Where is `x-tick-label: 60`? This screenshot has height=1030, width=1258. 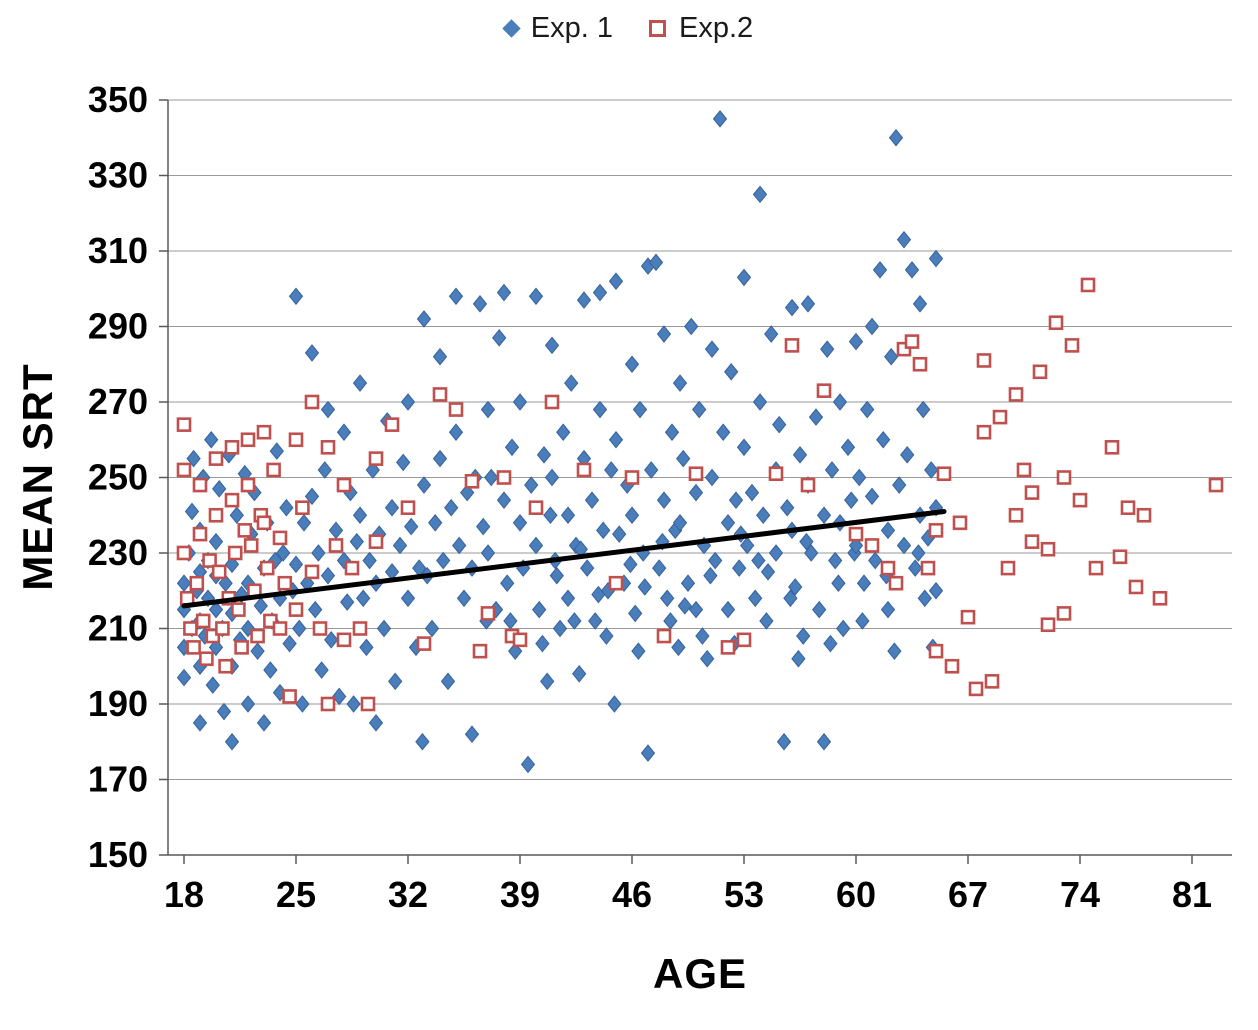 x-tick-label: 60 is located at coordinates (856, 894).